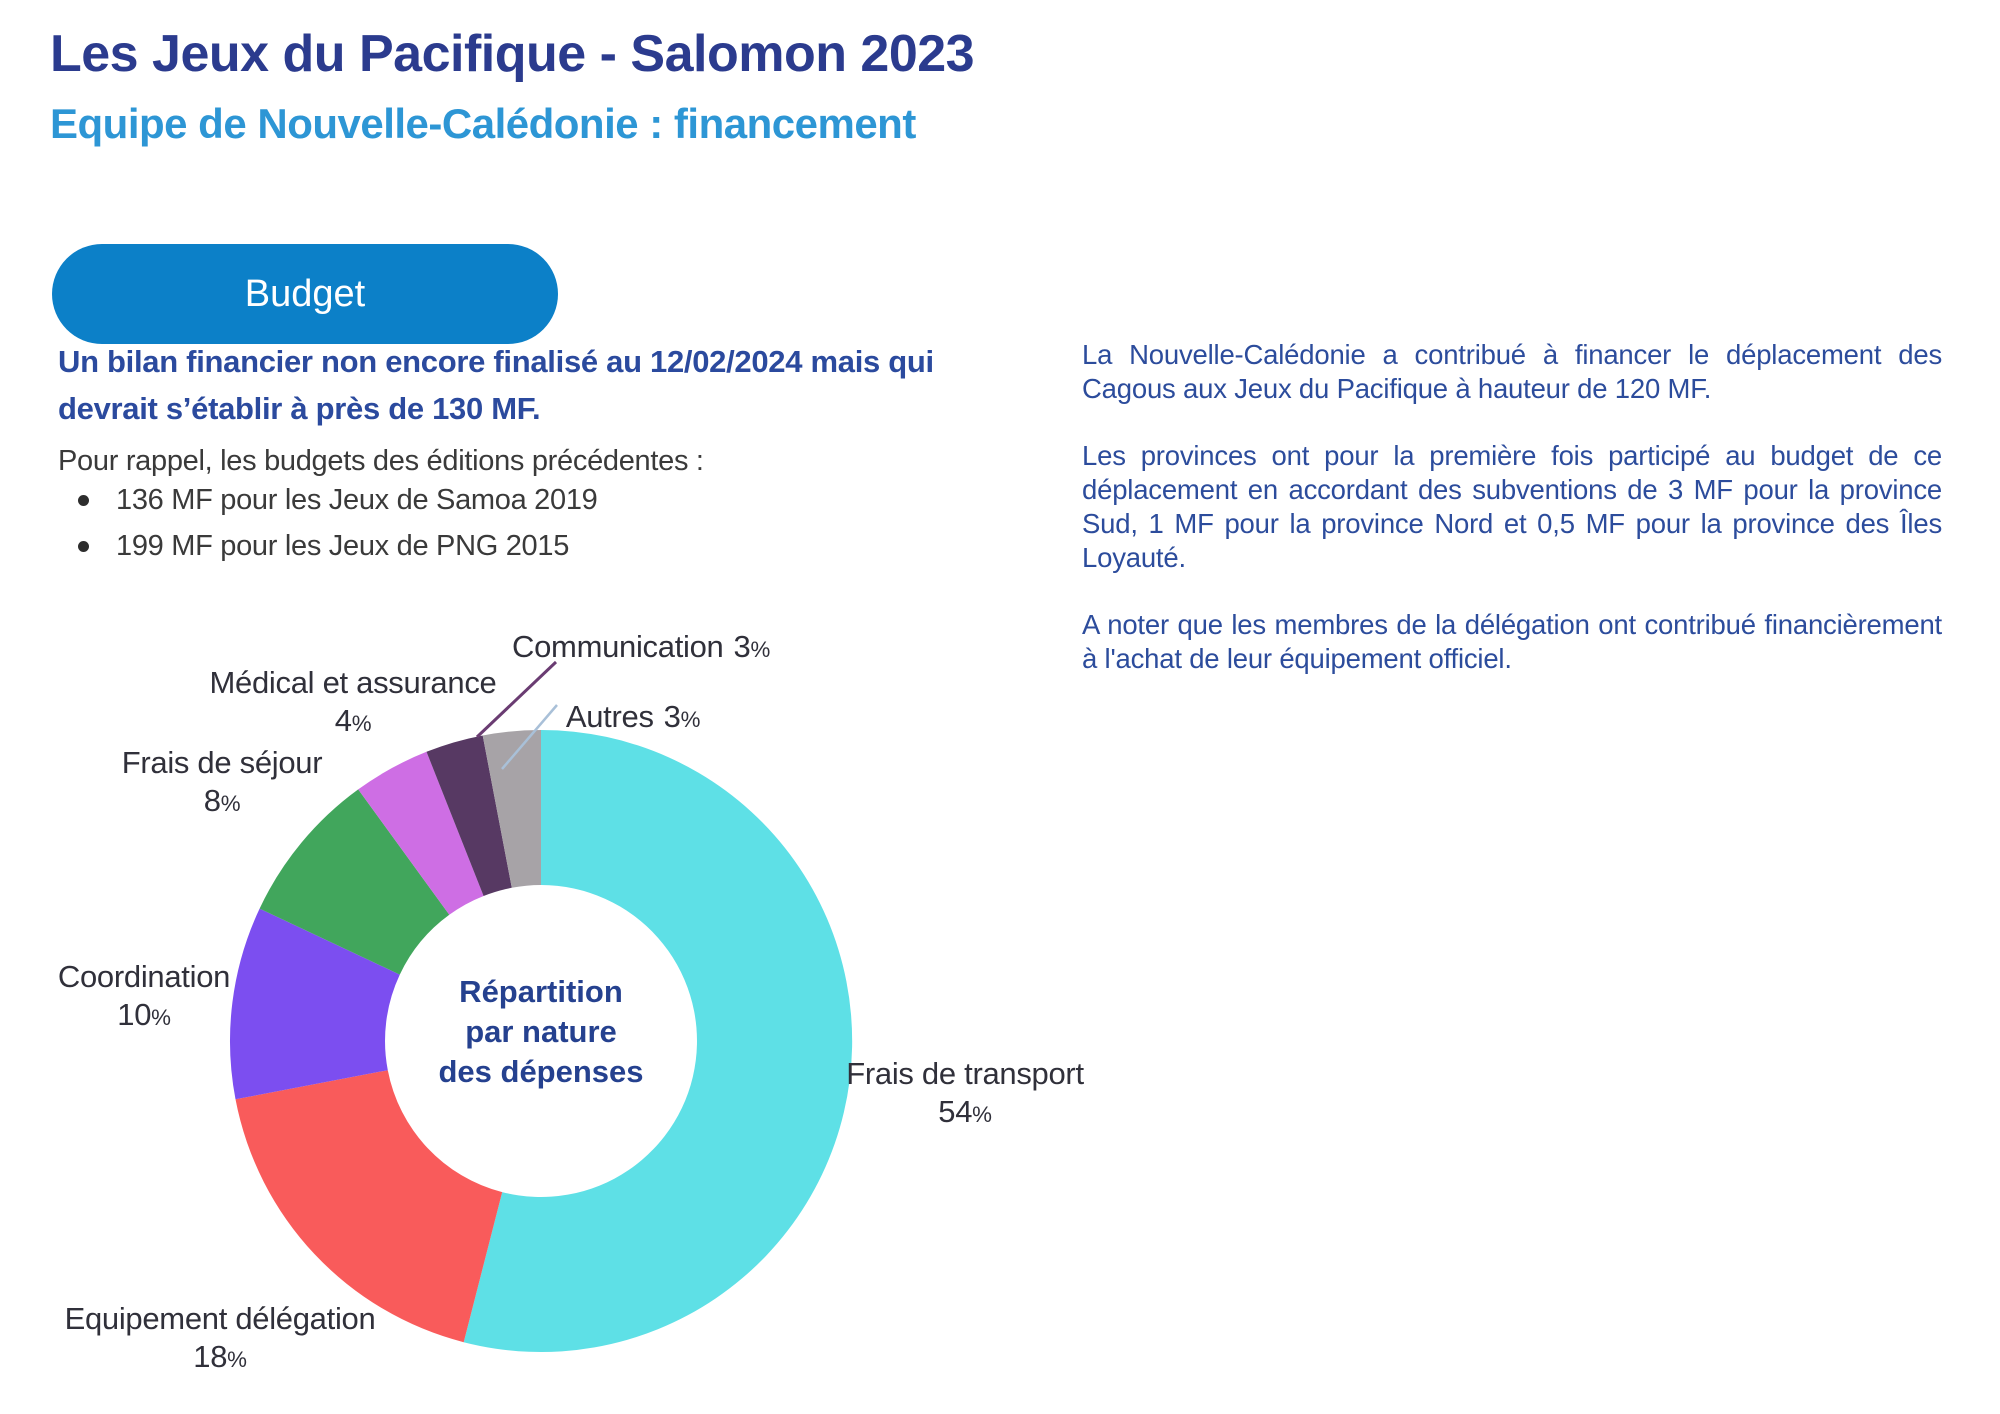 This screenshot has height=1414, width=2000. I want to click on budget-button: Budget, so click(305, 294).